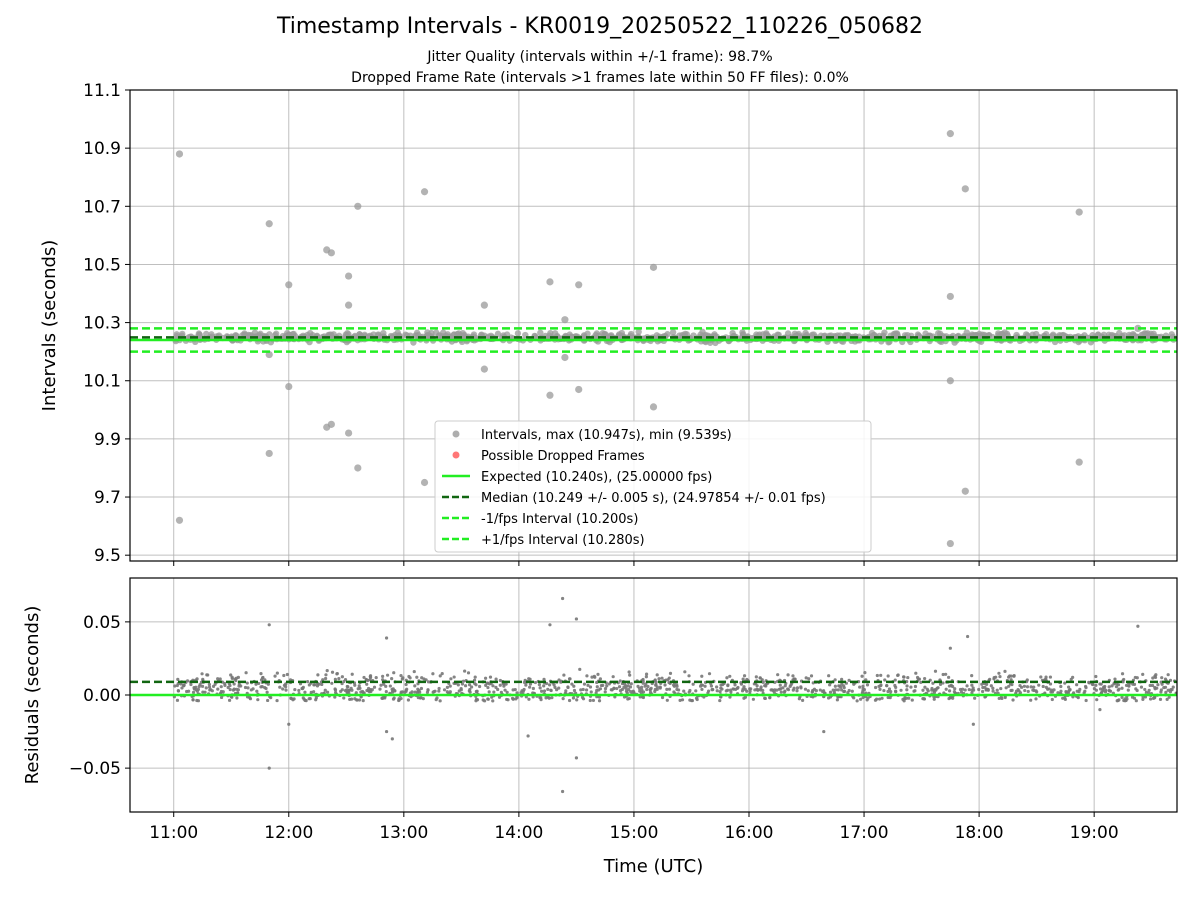 Image resolution: width=1200 pixels, height=900 pixels. What do you see at coordinates (748, 833) in the screenshot?
I see `x-tick-label: 16:00` at bounding box center [748, 833].